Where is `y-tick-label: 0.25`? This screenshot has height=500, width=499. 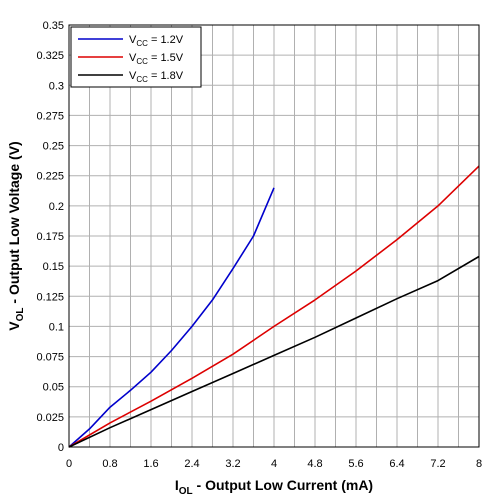 y-tick-label: 0.25 is located at coordinates (53, 147).